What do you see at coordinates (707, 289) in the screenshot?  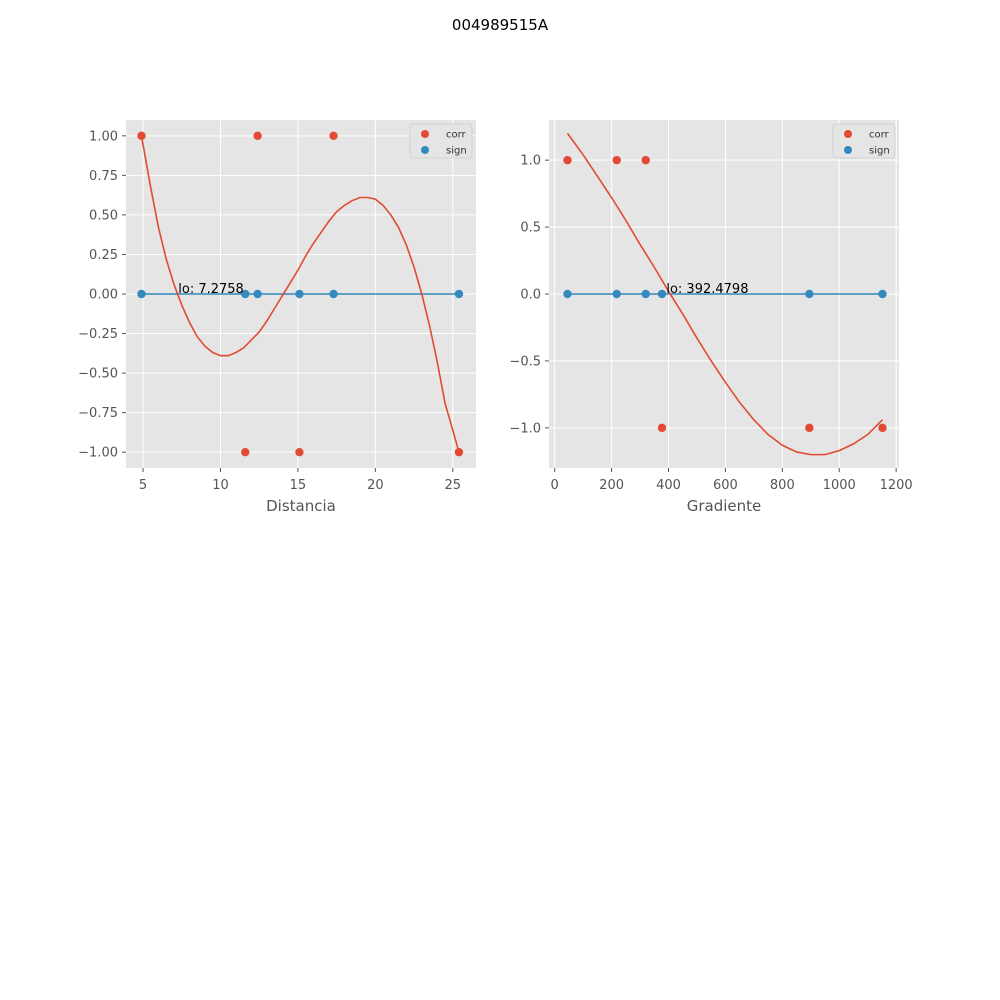 I see `lo-annotation: lo: 392.4798` at bounding box center [707, 289].